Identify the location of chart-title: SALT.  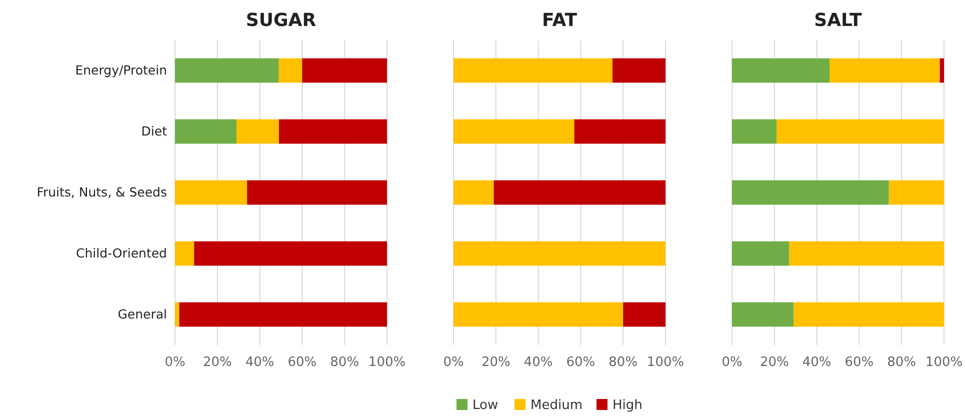
(838, 20).